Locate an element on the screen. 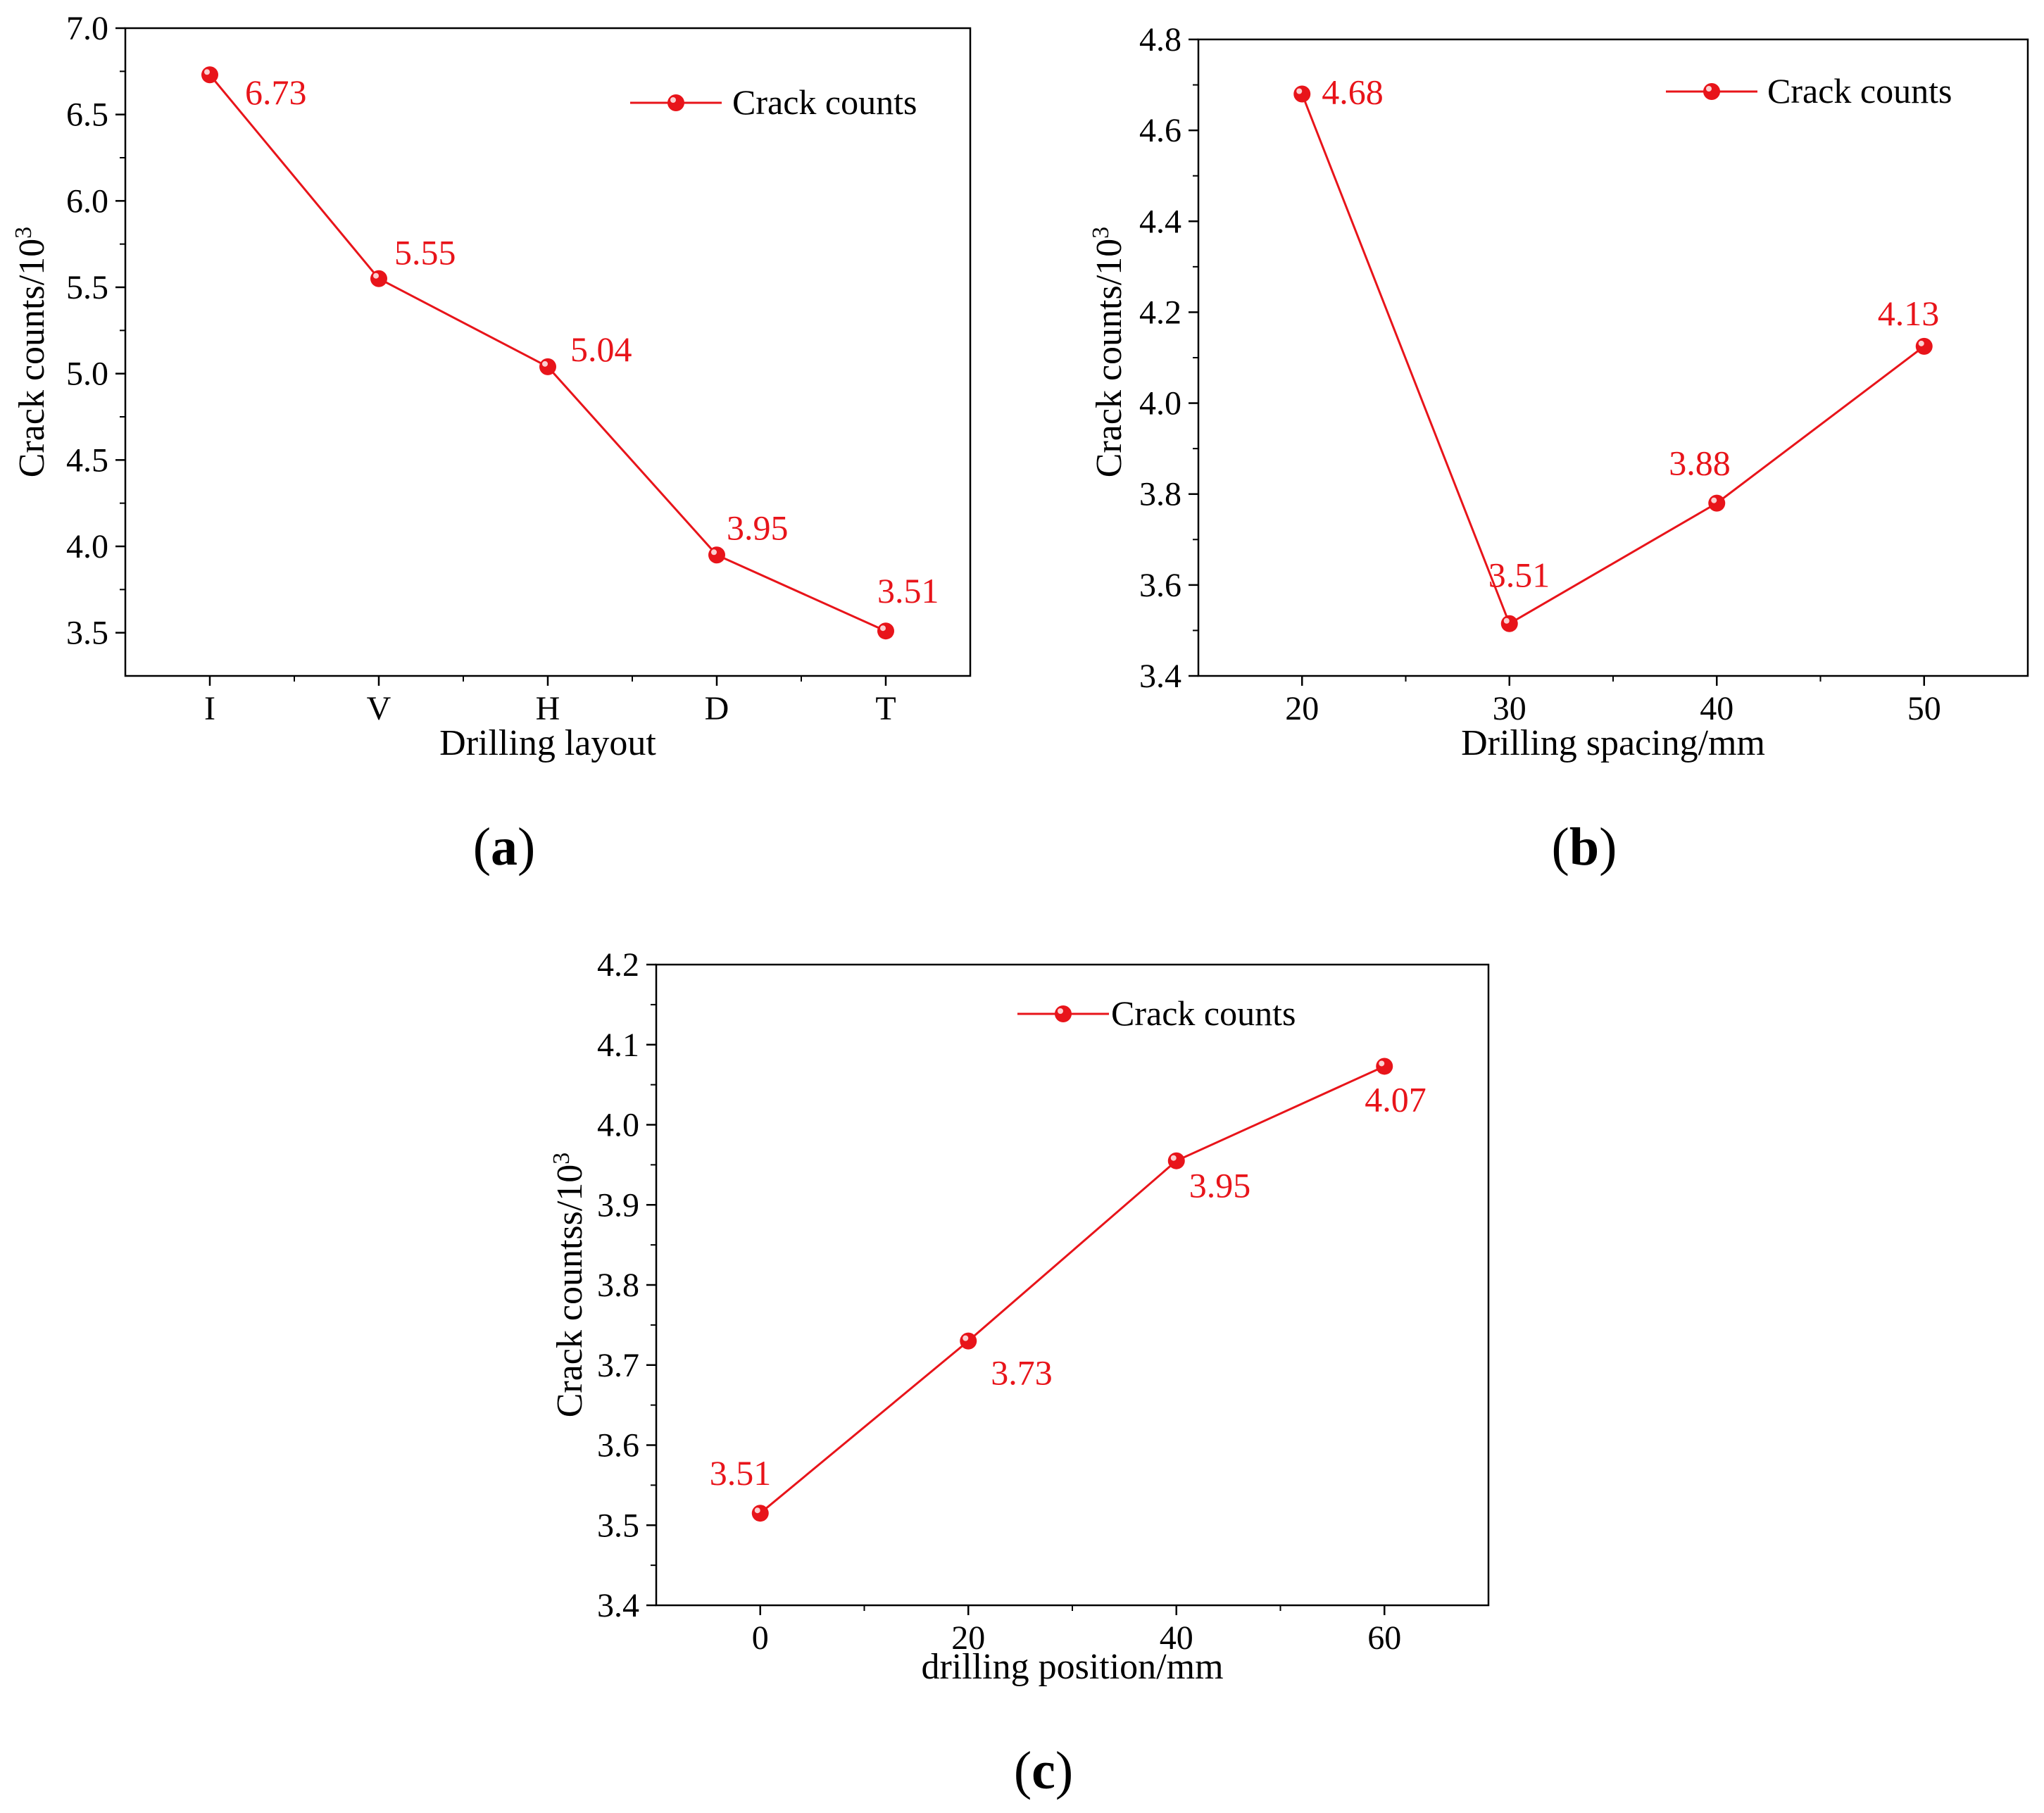 The height and width of the screenshot is (1813, 2044). y-tick-label-b-7: 4.8 is located at coordinates (1160, 39).